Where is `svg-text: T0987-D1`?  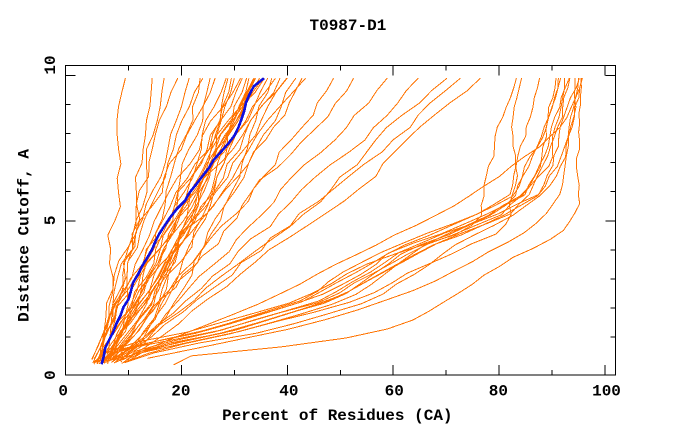 svg-text: T0987-D1 is located at coordinates (347, 26).